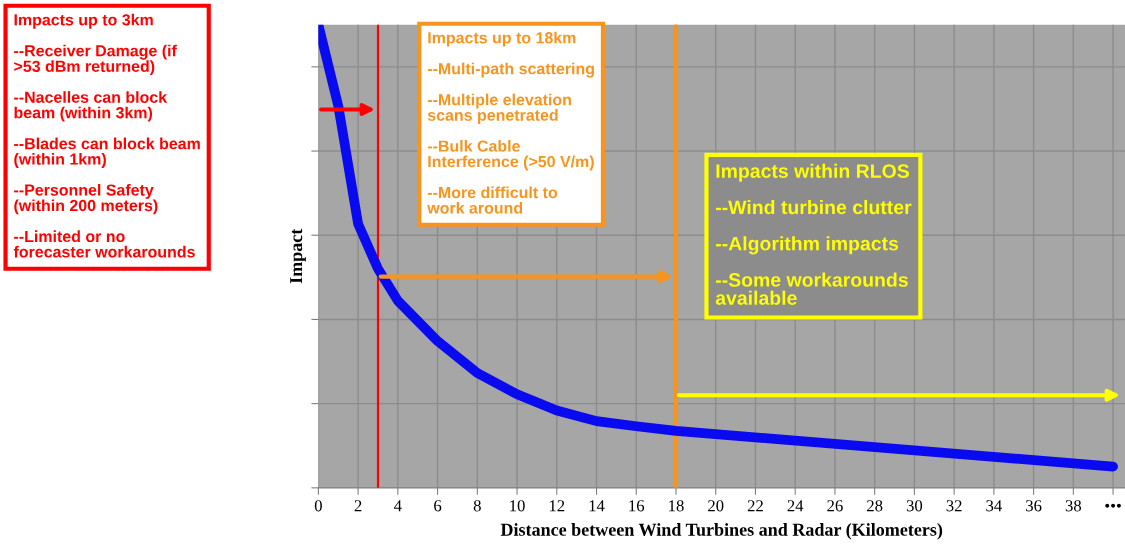  I want to click on x-tick-label: 0, so click(318, 506).